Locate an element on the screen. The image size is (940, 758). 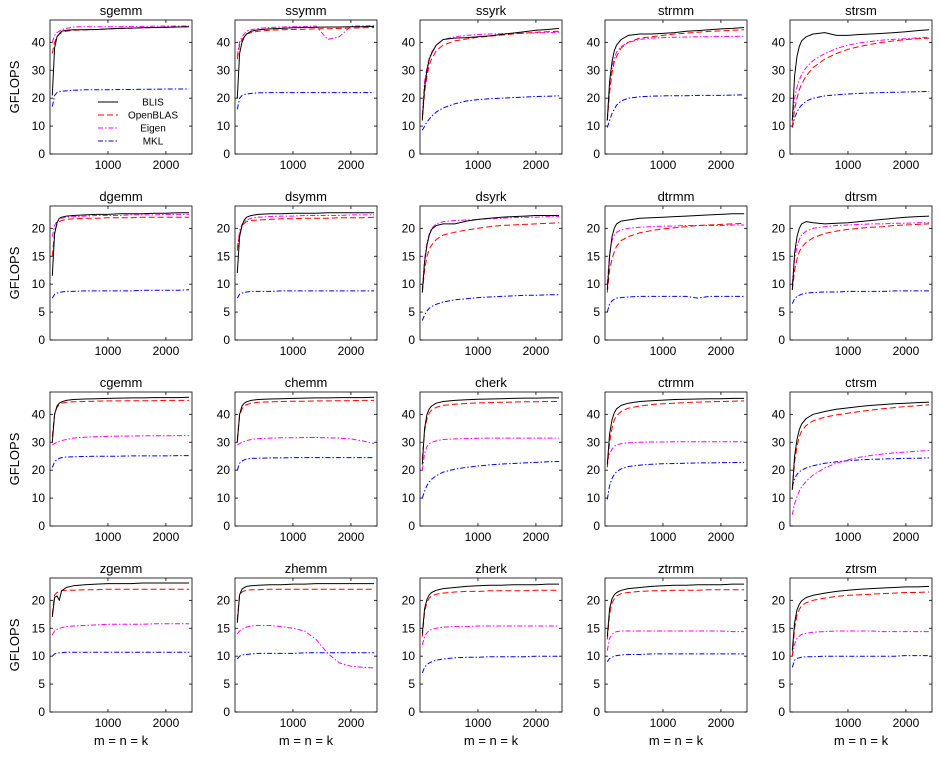
panel-zherk: zherk 0 5 10 15 20 1000 2000 m = n = k is located at coordinates (482, 654).